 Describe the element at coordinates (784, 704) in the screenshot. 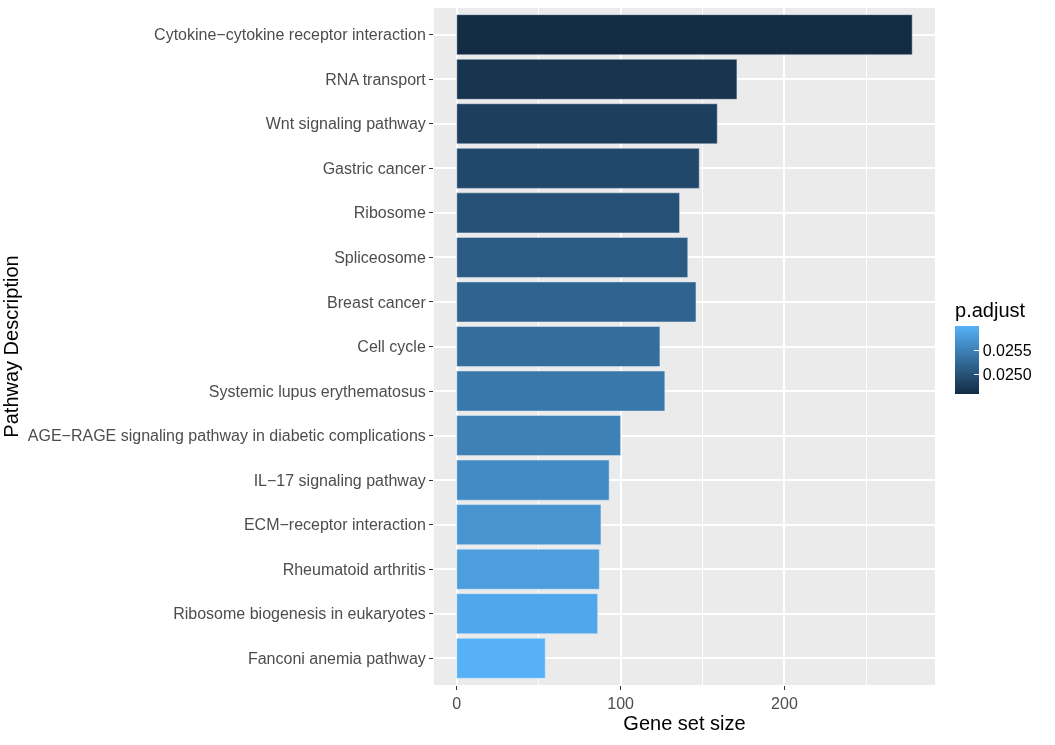

I see `x-tick-label: 200` at that location.